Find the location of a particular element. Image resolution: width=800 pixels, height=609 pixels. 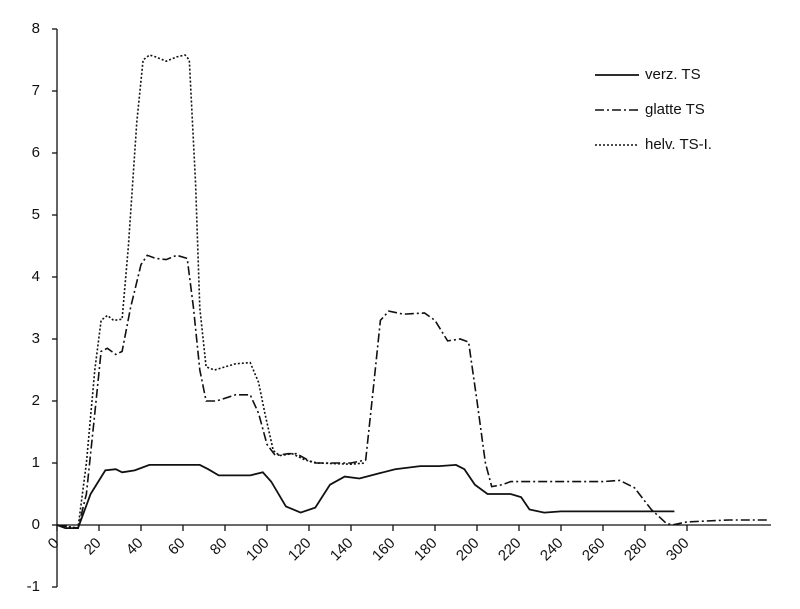

x-tick-label: 0 is located at coordinates (54, 544).